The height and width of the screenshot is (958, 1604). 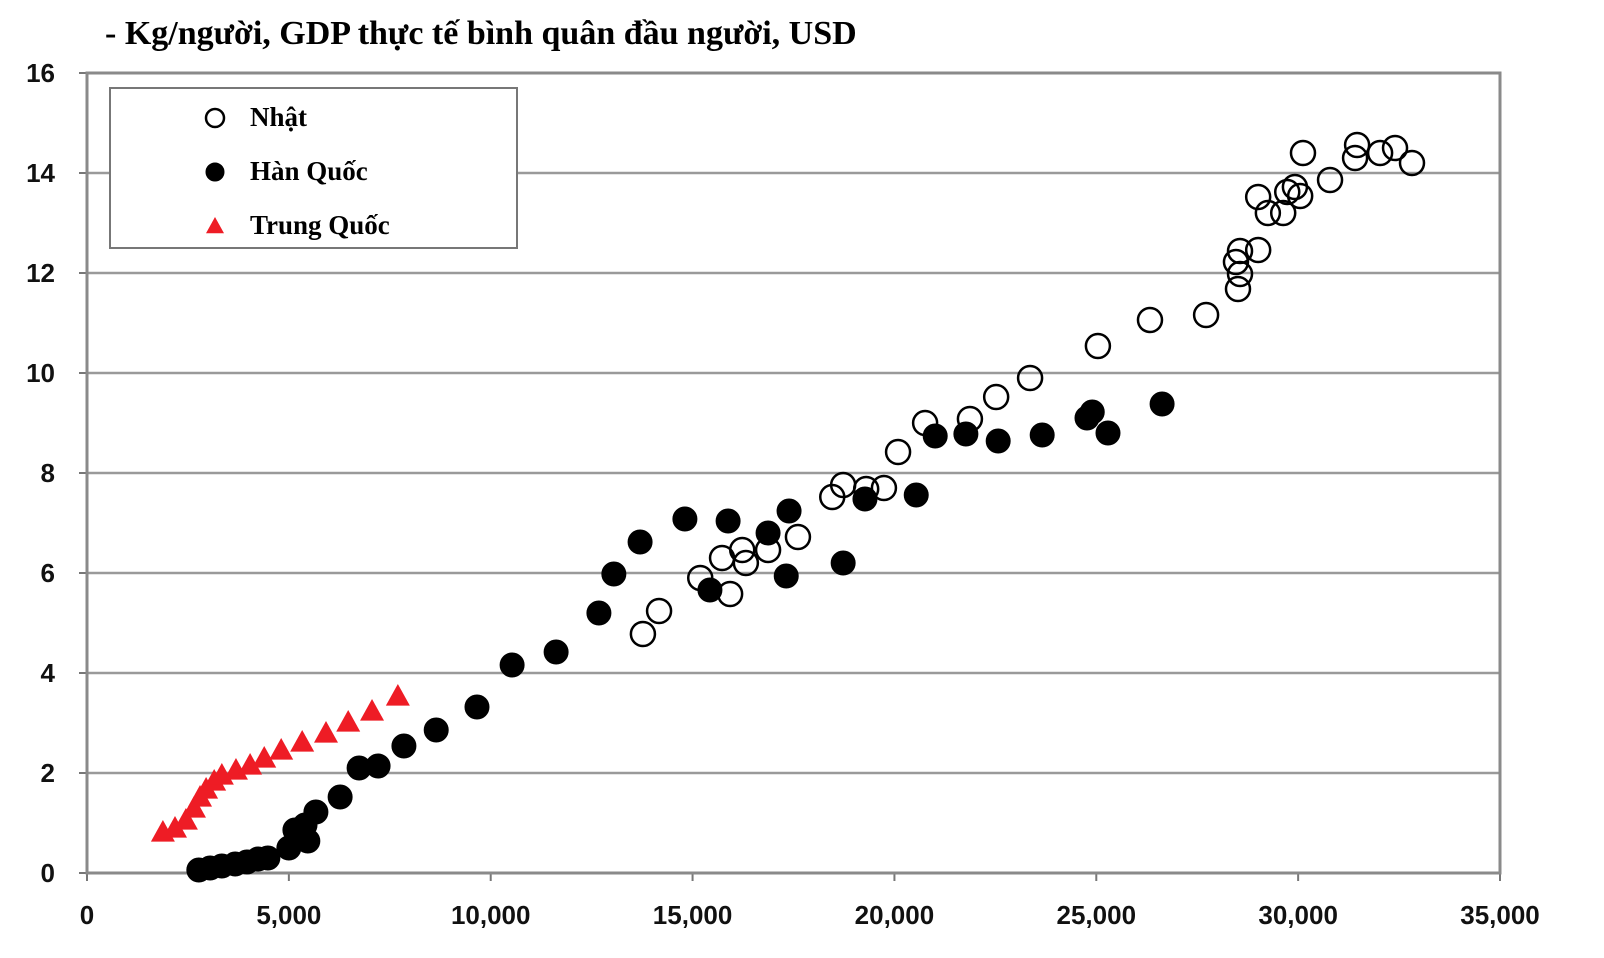 I want to click on legend-label: Trung Quốc, so click(x=320, y=225).